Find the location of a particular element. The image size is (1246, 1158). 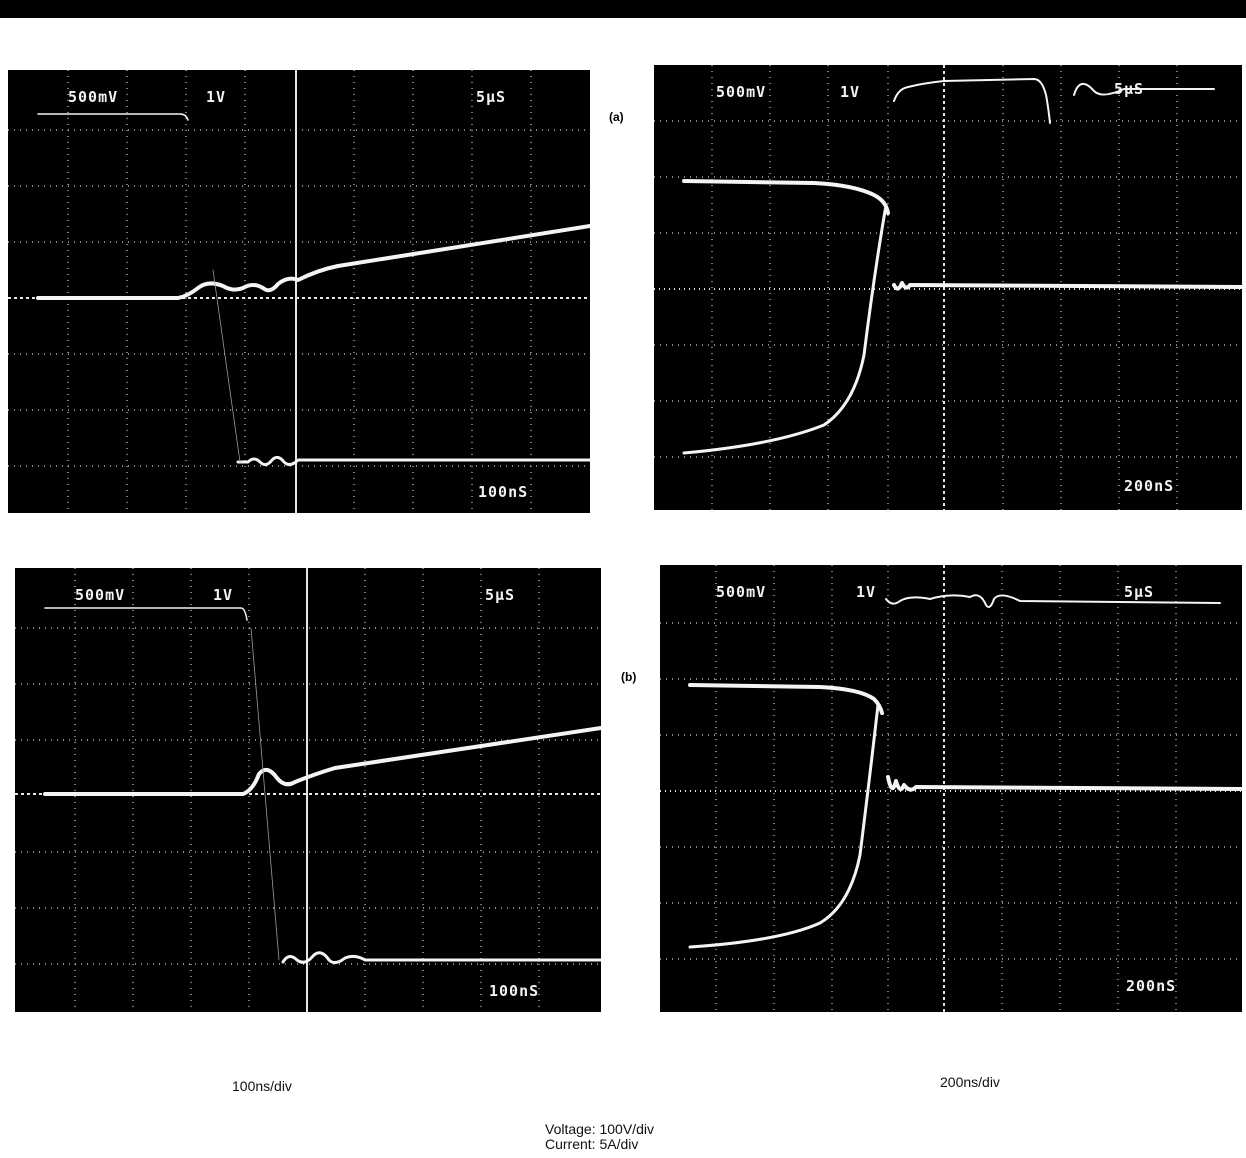

caption-right-column: 200ns/div is located at coordinates (970, 1082).